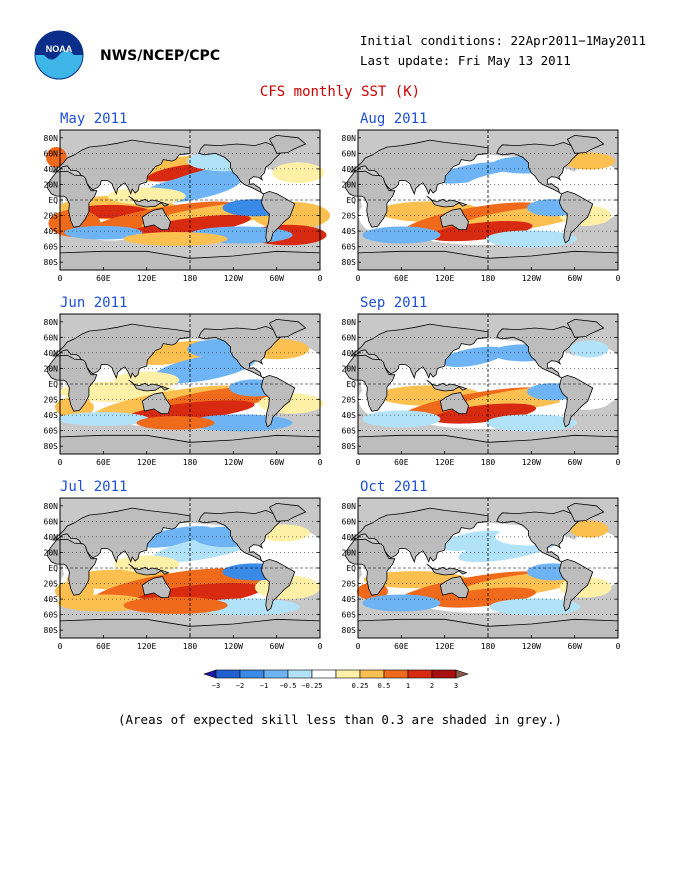 This screenshot has width=680, height=880. Describe the element at coordinates (360, 686) in the screenshot. I see `colorbar-tick-label: 0.25` at that location.